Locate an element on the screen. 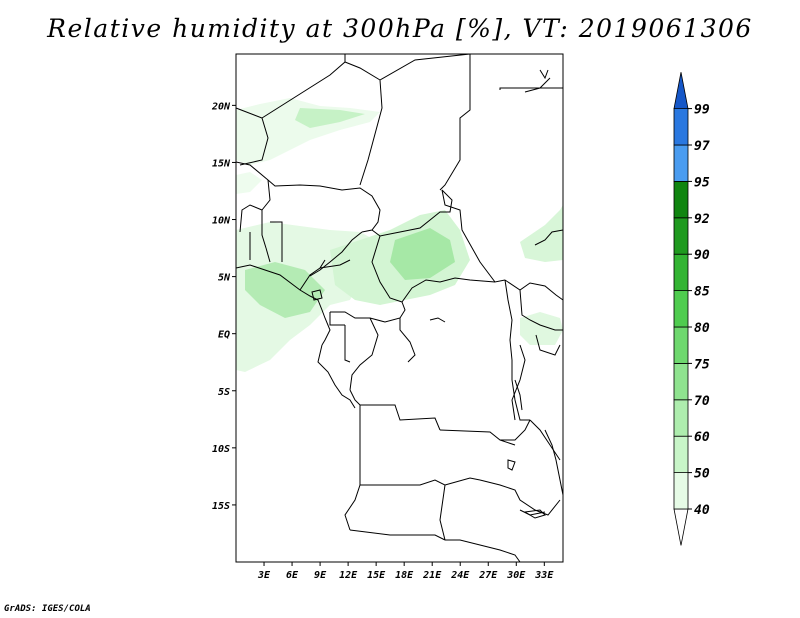 This screenshot has height=618, width=800. lon-tick-label: 24E is located at coordinates (460, 575).